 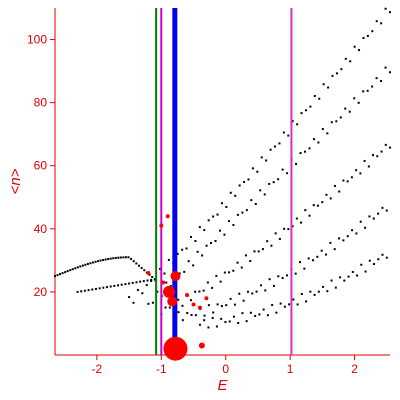 What do you see at coordinates (41, 292) in the screenshot?
I see `y-tick-label: 20` at bounding box center [41, 292].